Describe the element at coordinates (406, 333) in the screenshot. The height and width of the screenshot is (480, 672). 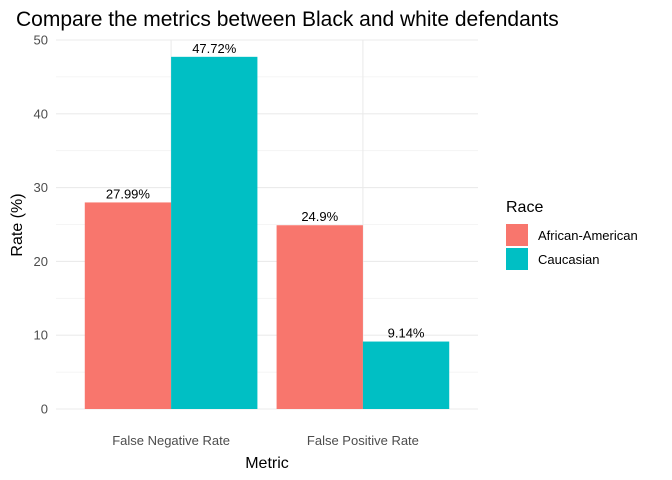
I see `data-label: 9.14%` at that location.